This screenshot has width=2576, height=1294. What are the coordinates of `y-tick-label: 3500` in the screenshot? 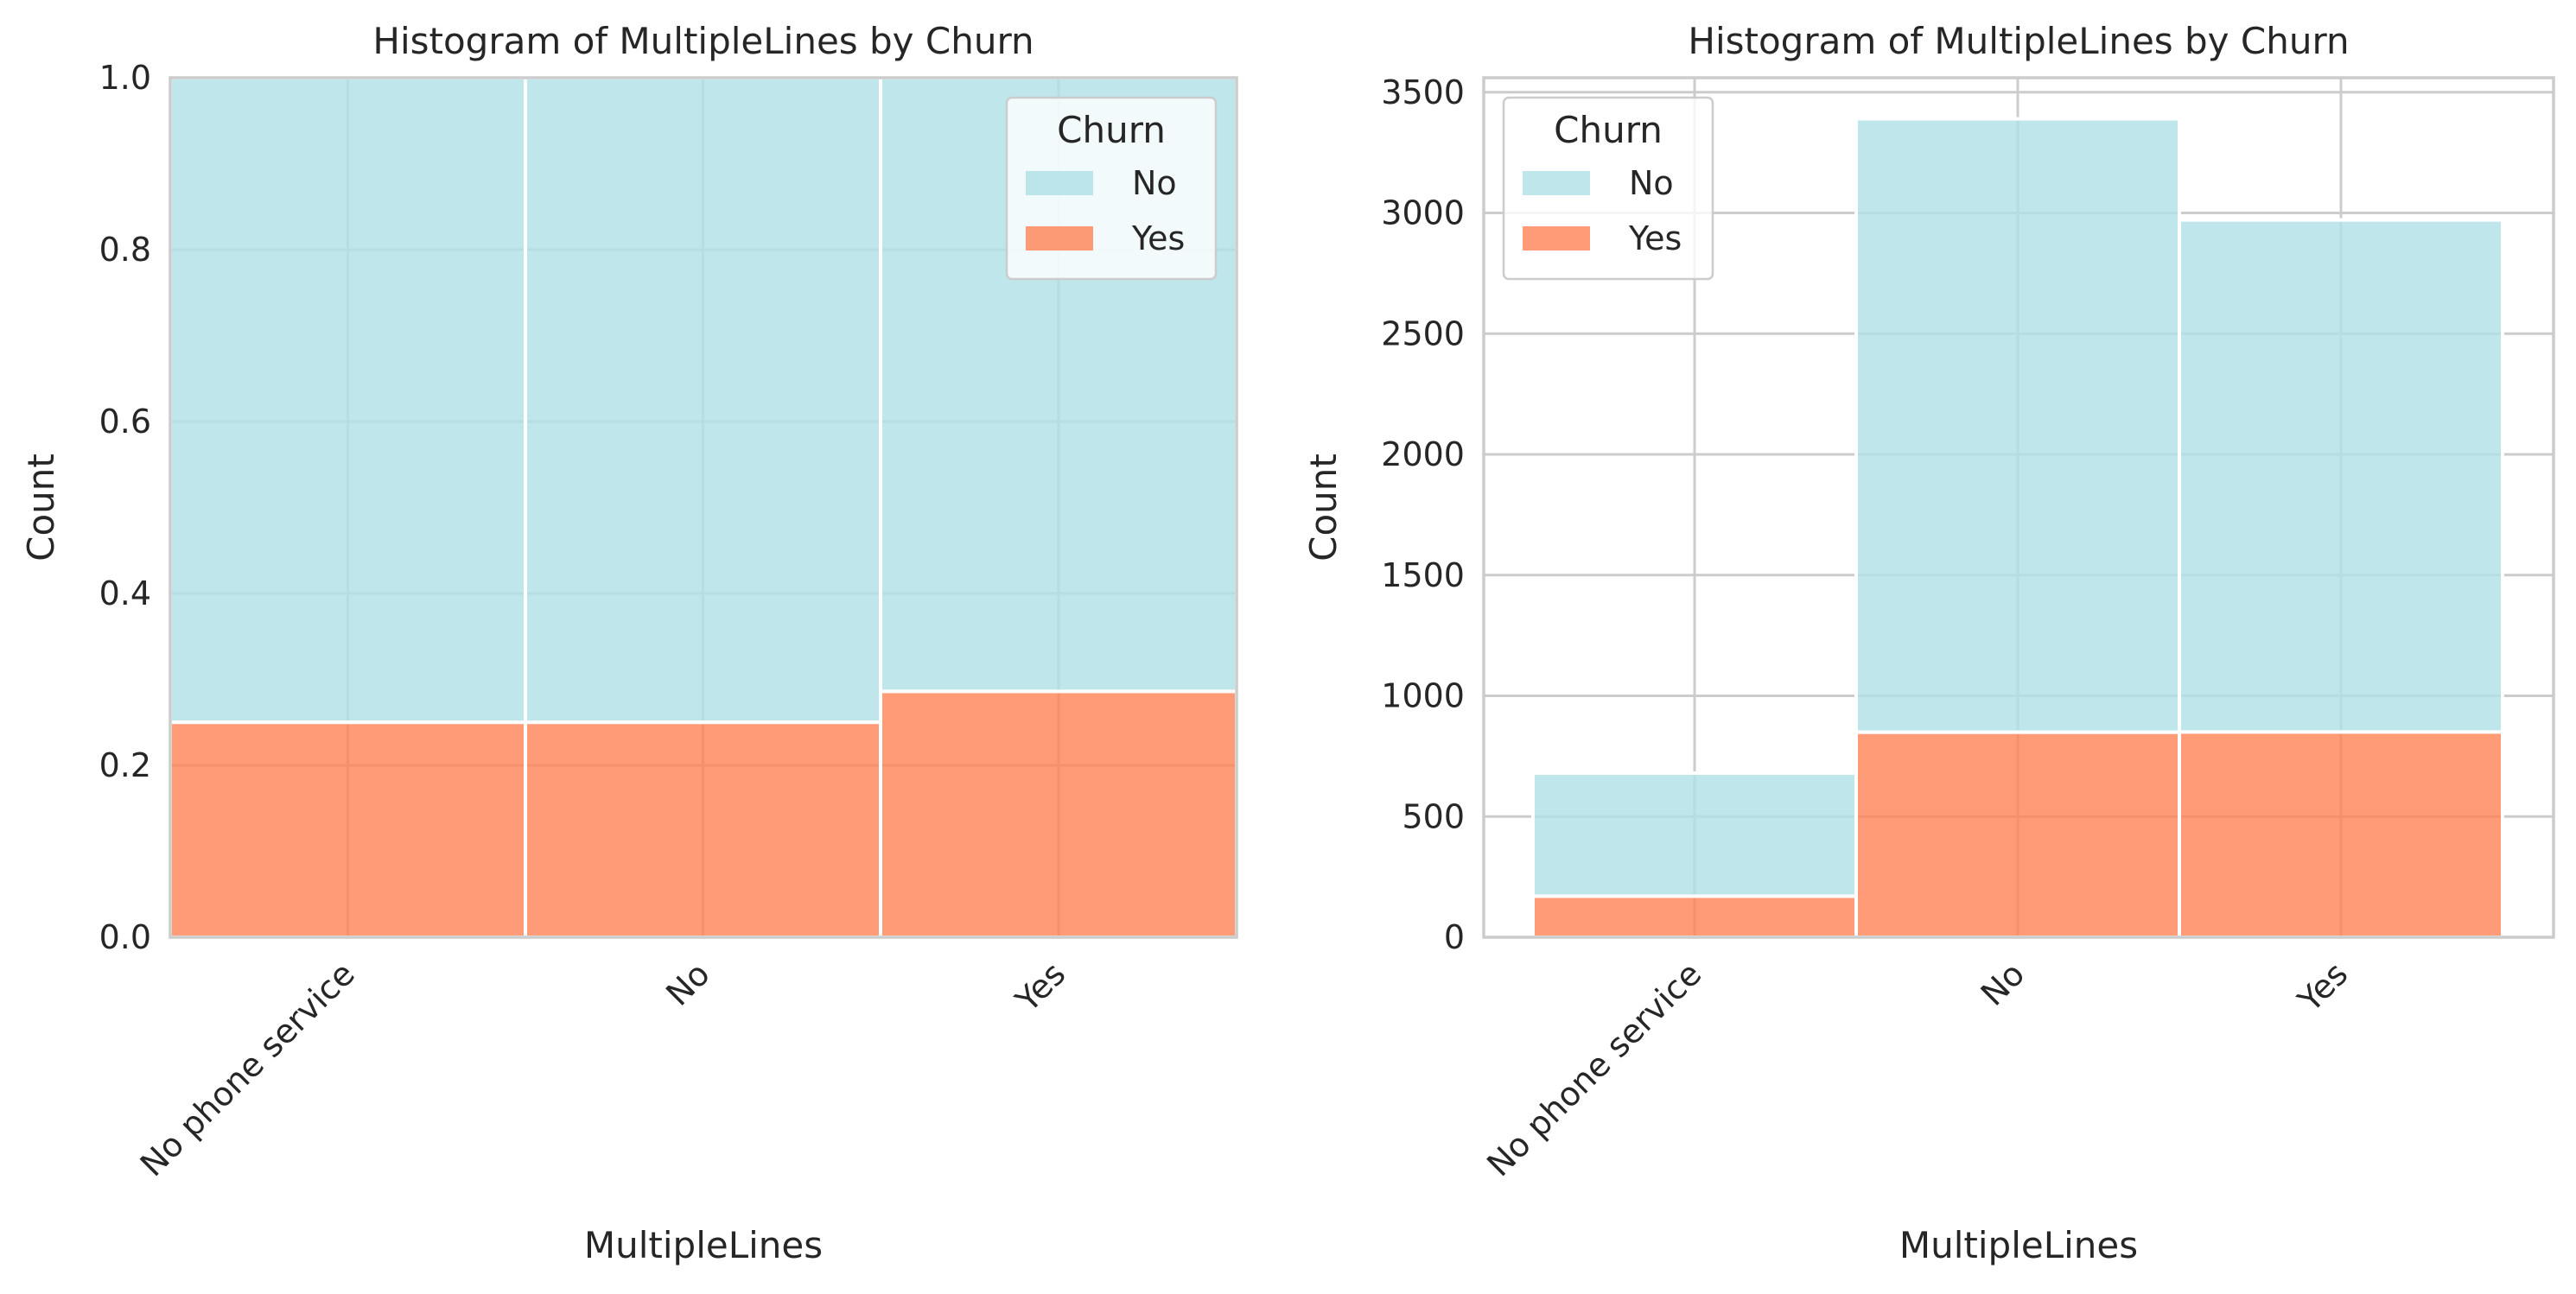 It's located at (1423, 92).